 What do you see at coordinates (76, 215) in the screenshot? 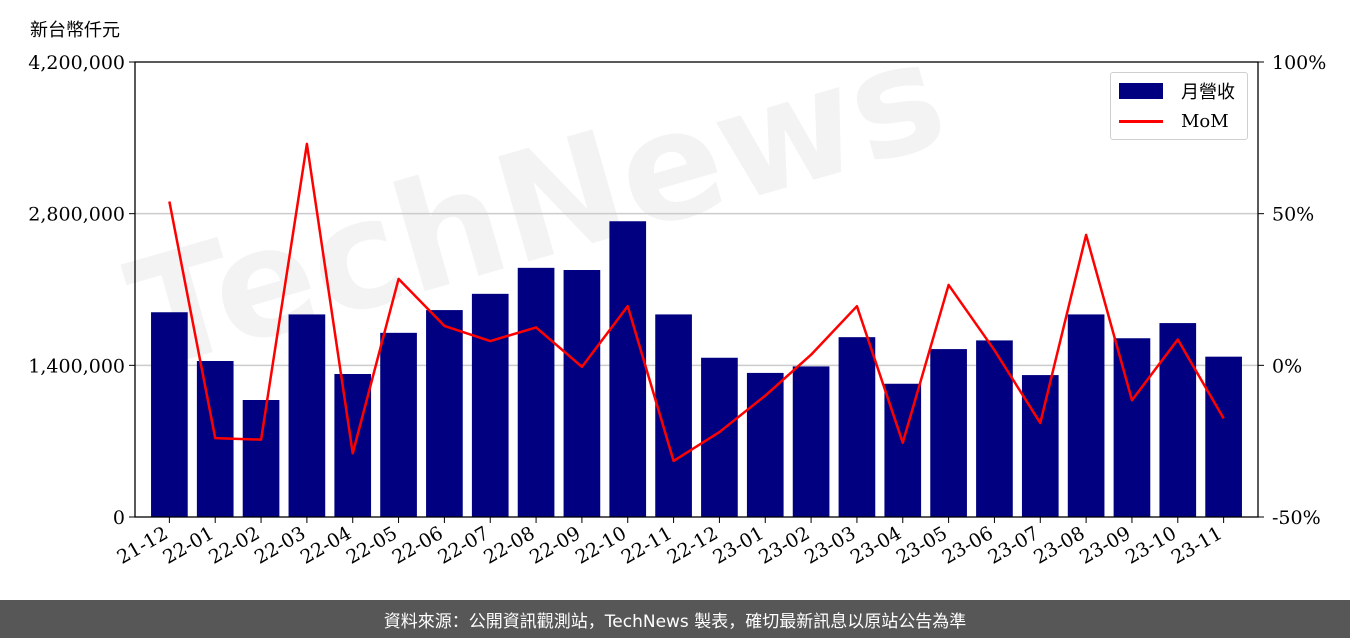
I see `y-left-tick-label: 2,800,000` at bounding box center [76, 215].